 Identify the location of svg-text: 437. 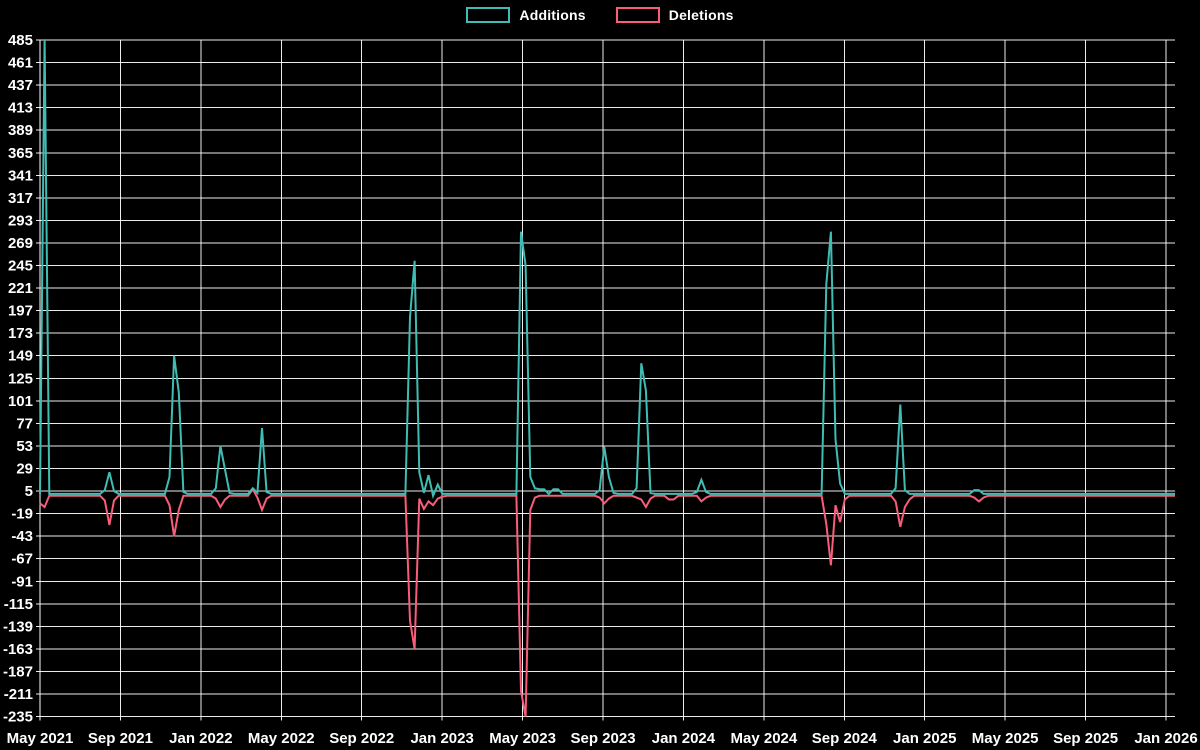
(20, 85).